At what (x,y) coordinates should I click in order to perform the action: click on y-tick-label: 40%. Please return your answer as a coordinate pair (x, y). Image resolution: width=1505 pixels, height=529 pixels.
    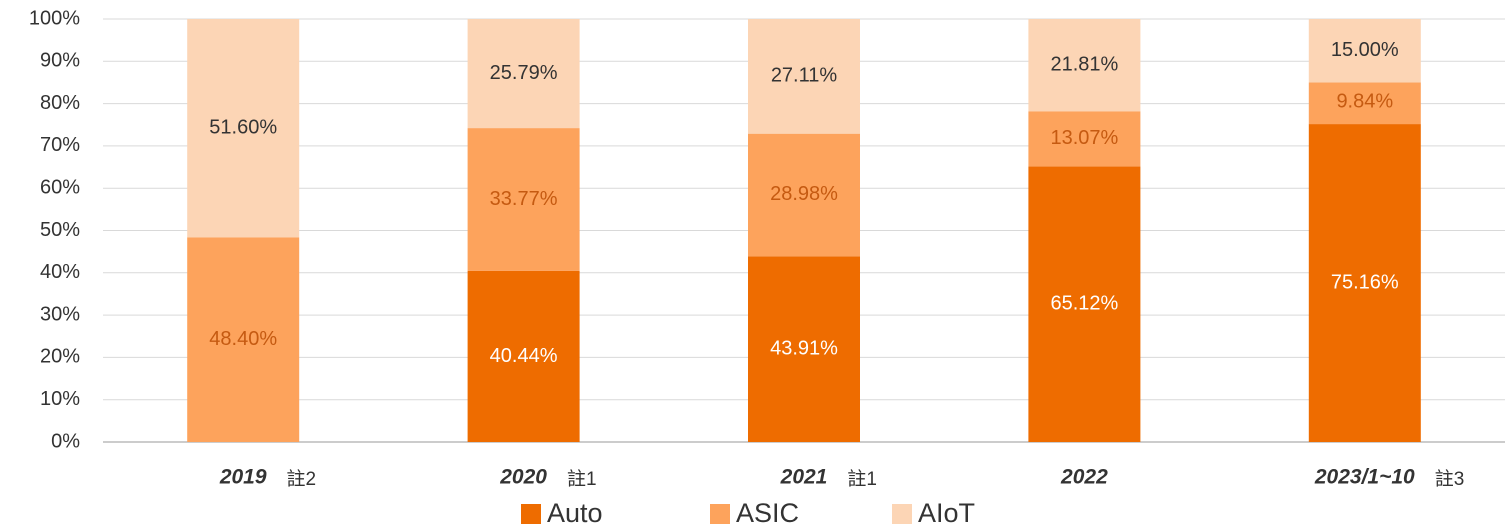
    Looking at the image, I should click on (60, 272).